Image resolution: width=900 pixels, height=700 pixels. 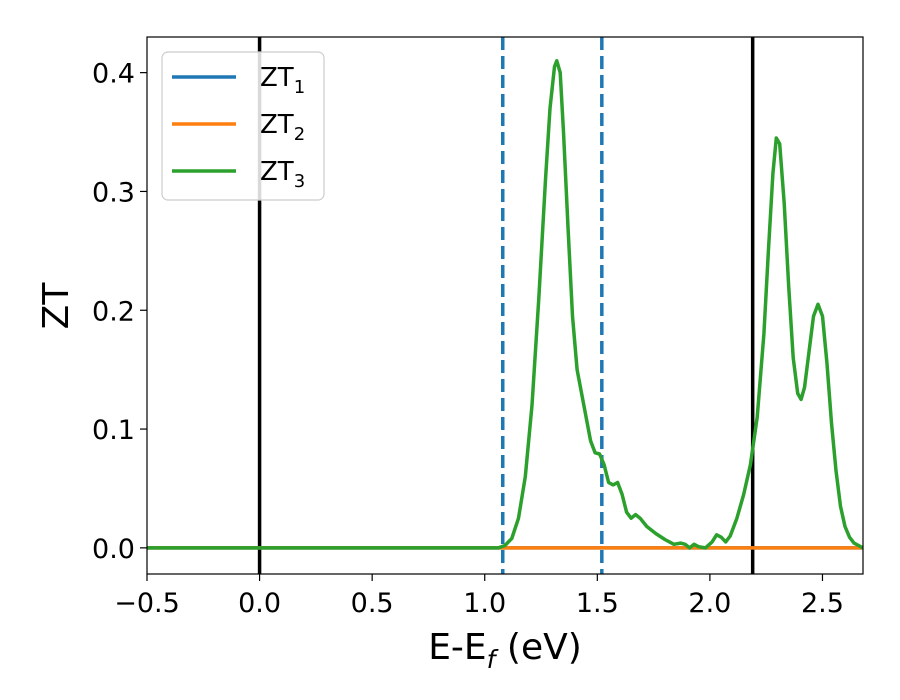 I want to click on y-tick-label: 0.0, so click(x=113, y=549).